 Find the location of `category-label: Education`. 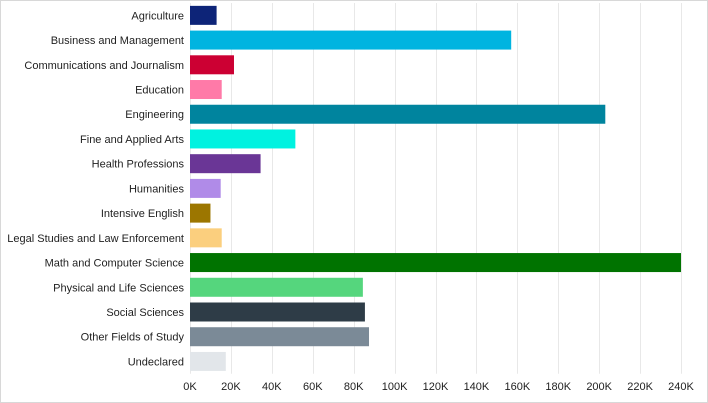

category-label: Education is located at coordinates (159, 91).